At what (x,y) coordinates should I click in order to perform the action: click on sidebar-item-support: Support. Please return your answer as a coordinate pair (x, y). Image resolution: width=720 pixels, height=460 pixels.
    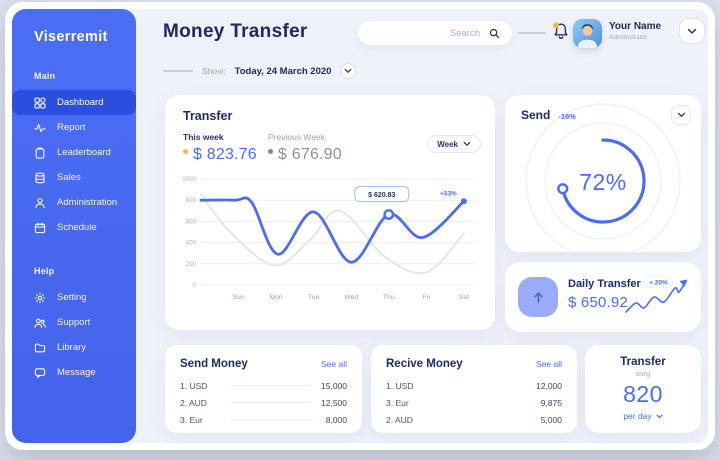
    Looking at the image, I should click on (74, 322).